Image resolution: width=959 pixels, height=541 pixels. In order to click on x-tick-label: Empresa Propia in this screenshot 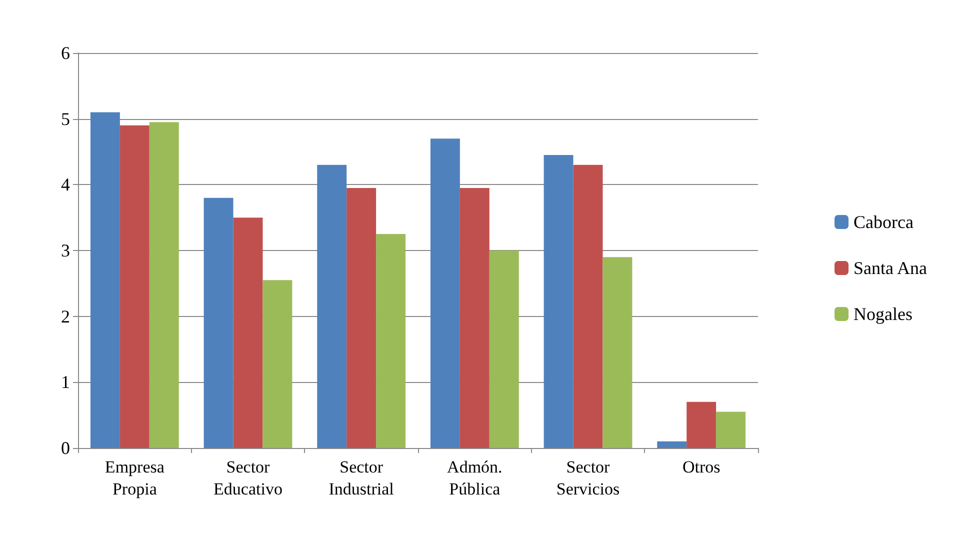, I will do `click(134, 478)`.